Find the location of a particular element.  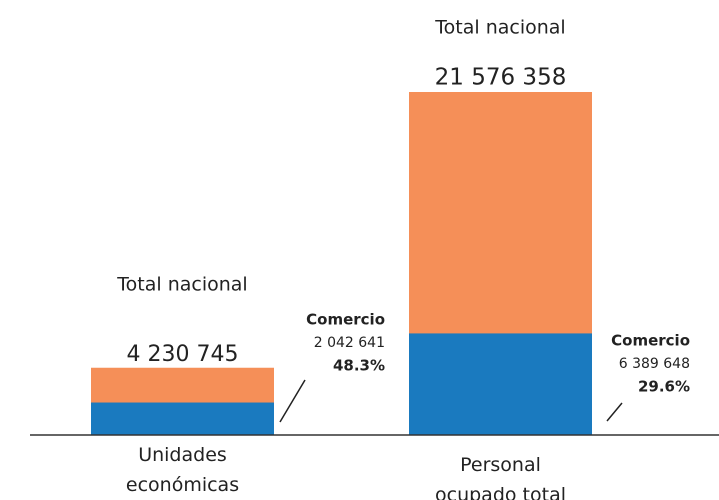

comercio-value: 6 389 648 is located at coordinates (654, 364).